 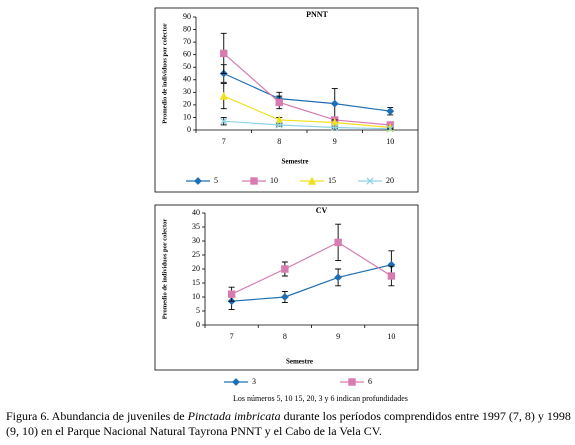 What do you see at coordinates (196, 226) in the screenshot?
I see `y-tick-label: 35` at bounding box center [196, 226].